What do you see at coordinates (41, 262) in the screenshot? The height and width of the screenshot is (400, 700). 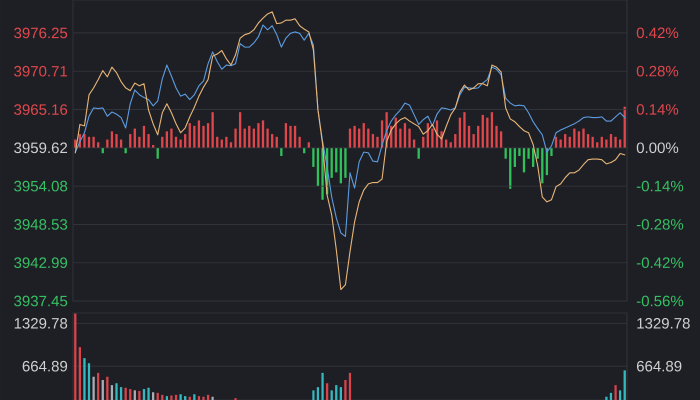 I see `y-tick-label: 3942.99` at bounding box center [41, 262].